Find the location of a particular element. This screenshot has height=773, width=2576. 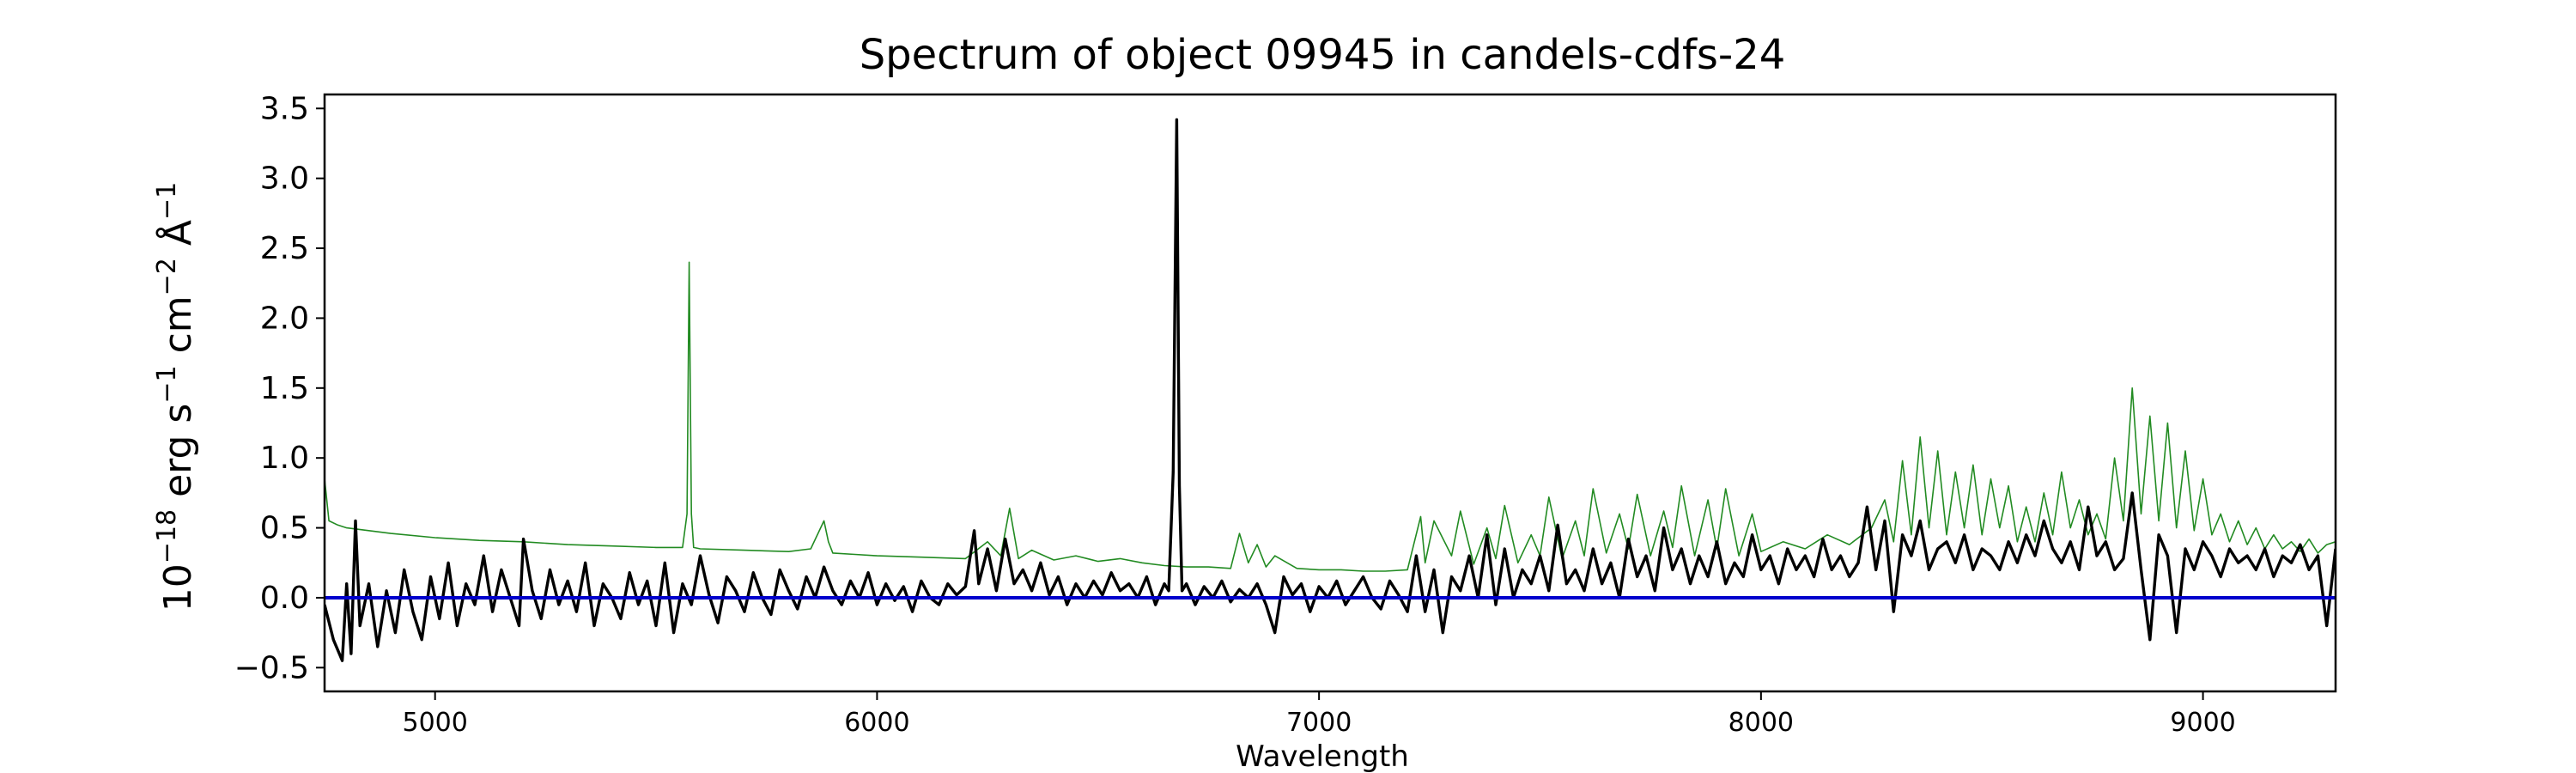

y-axis-label: 10−18 erg s−1 cm−2 Å−1 is located at coordinates (176, 397).